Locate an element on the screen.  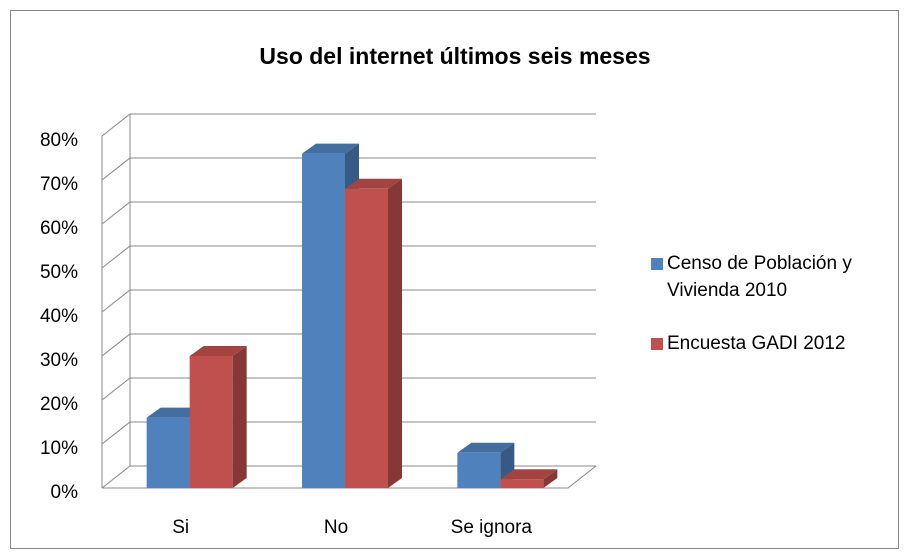
y-tick-label: 10% is located at coordinates (59, 448).